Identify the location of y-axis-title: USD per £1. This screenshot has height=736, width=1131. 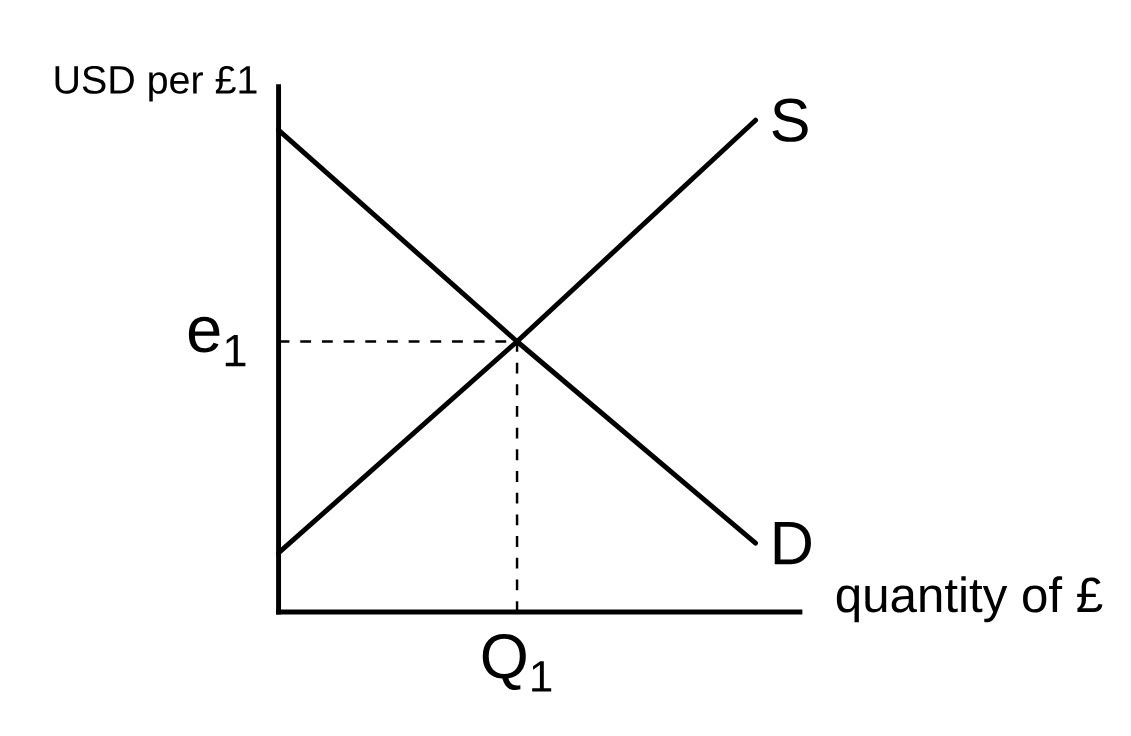
(156, 83).